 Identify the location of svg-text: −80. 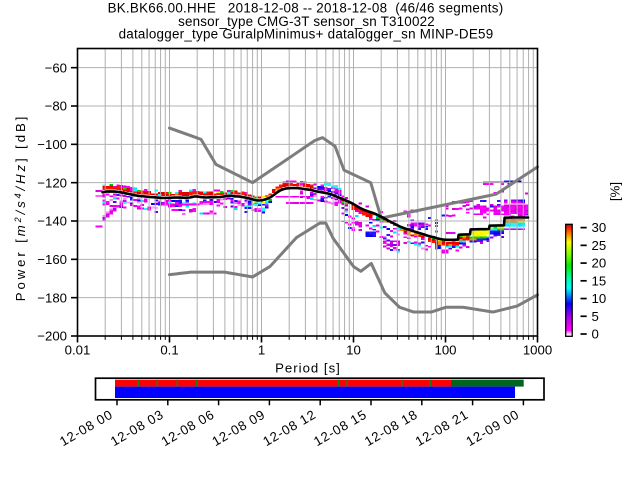
(56, 106).